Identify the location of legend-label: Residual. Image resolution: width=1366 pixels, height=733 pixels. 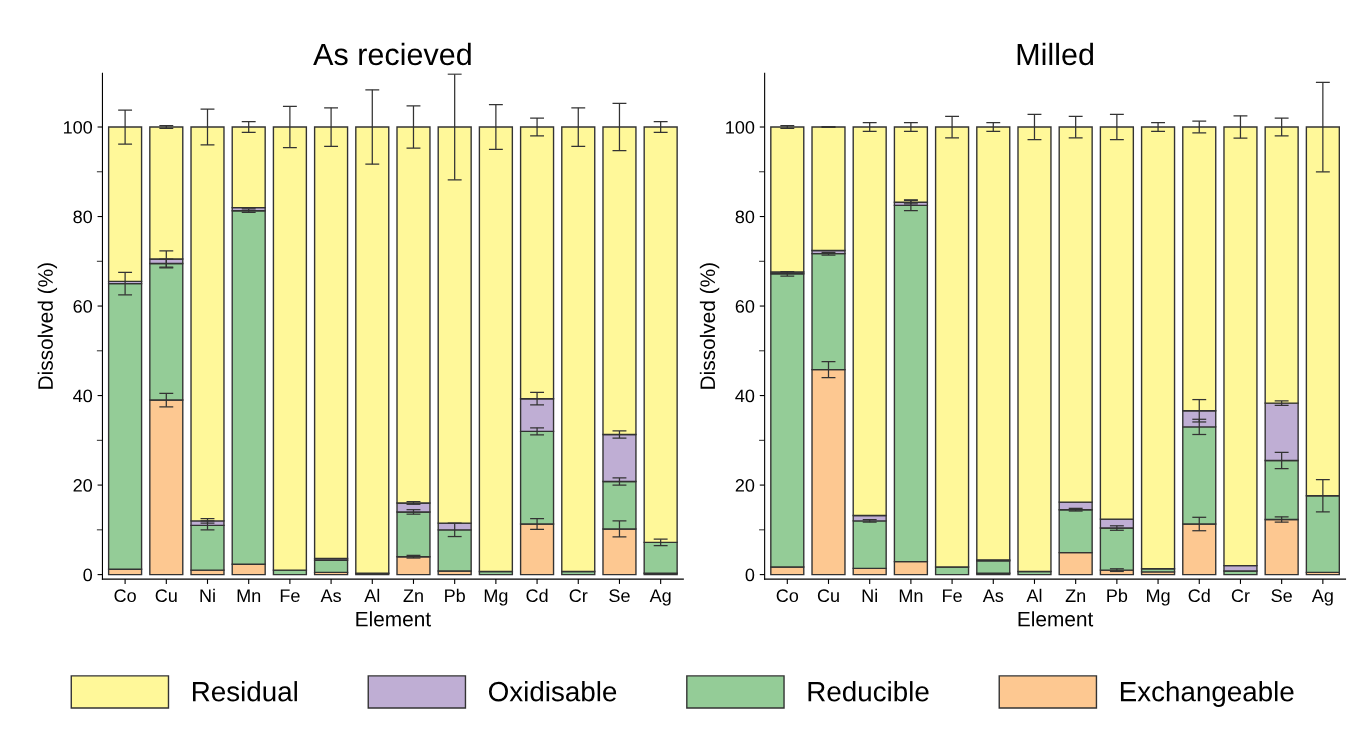
(244, 691).